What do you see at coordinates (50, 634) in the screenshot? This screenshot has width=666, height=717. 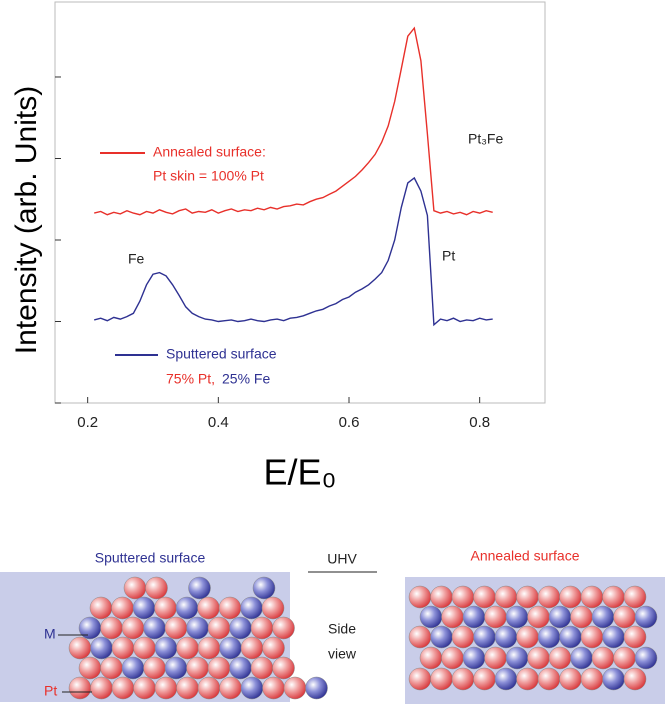 I see `label: M` at bounding box center [50, 634].